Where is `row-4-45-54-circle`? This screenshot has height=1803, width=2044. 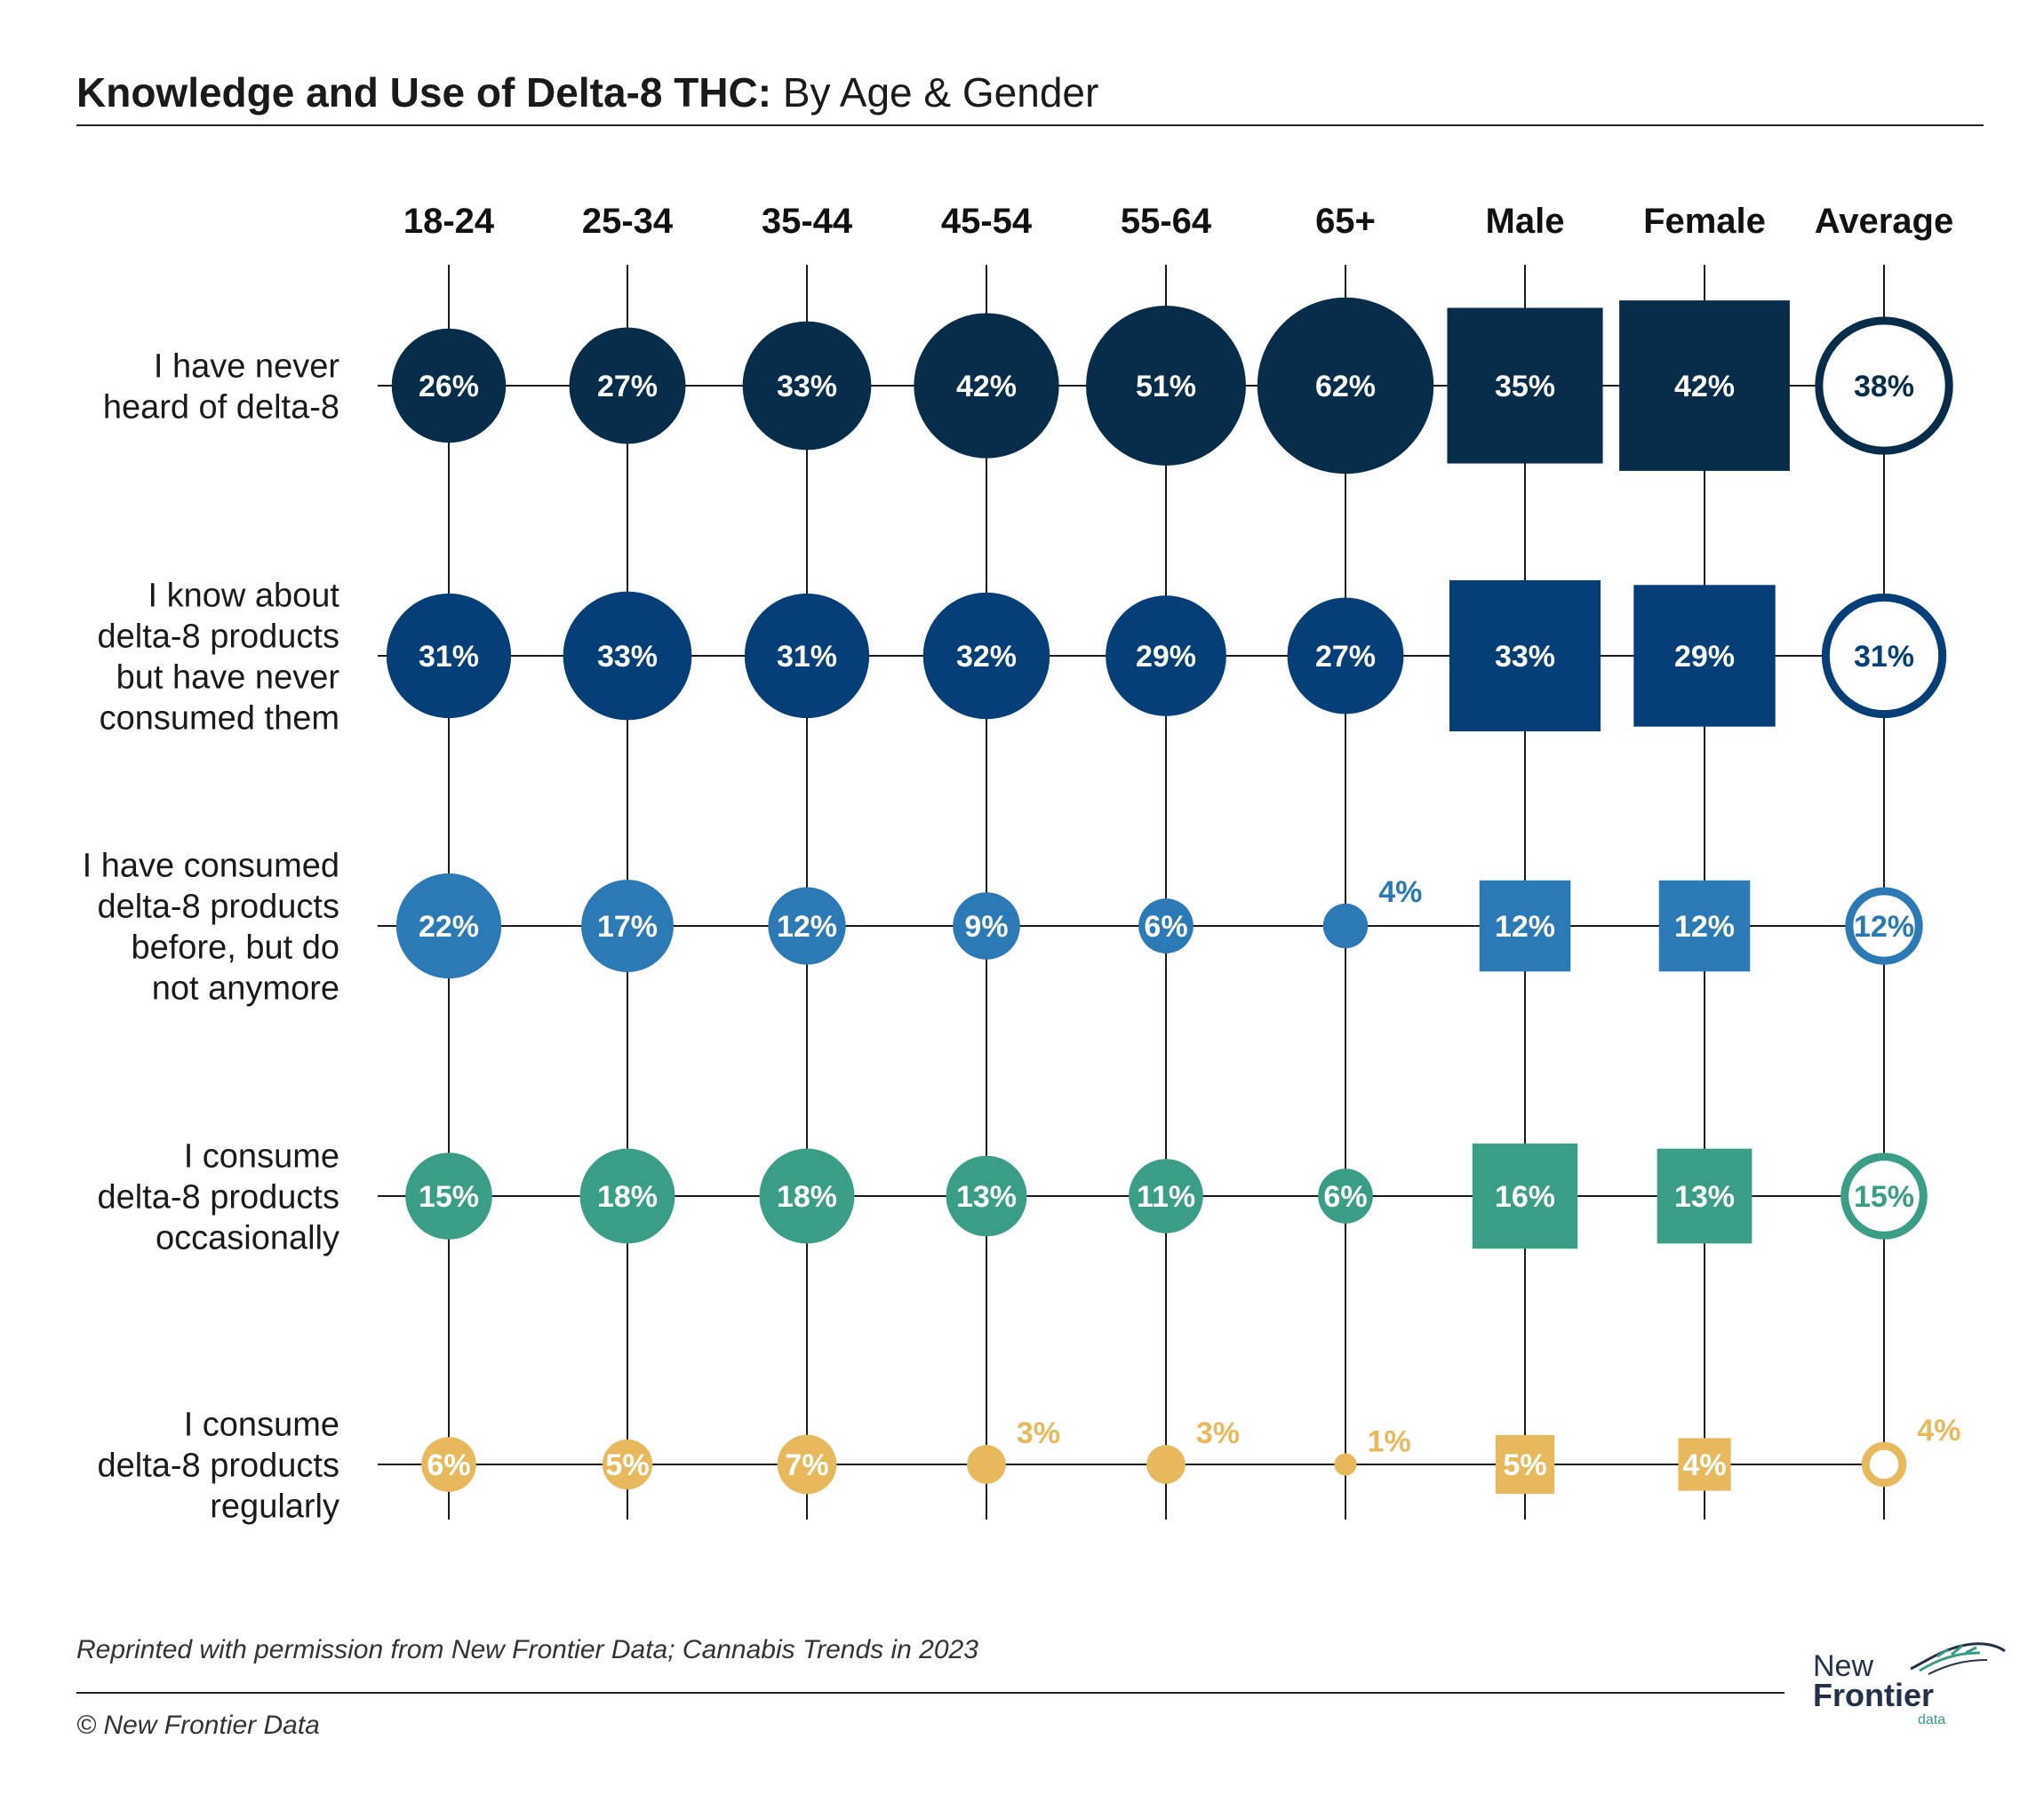
row-4-45-54-circle is located at coordinates (986, 1196).